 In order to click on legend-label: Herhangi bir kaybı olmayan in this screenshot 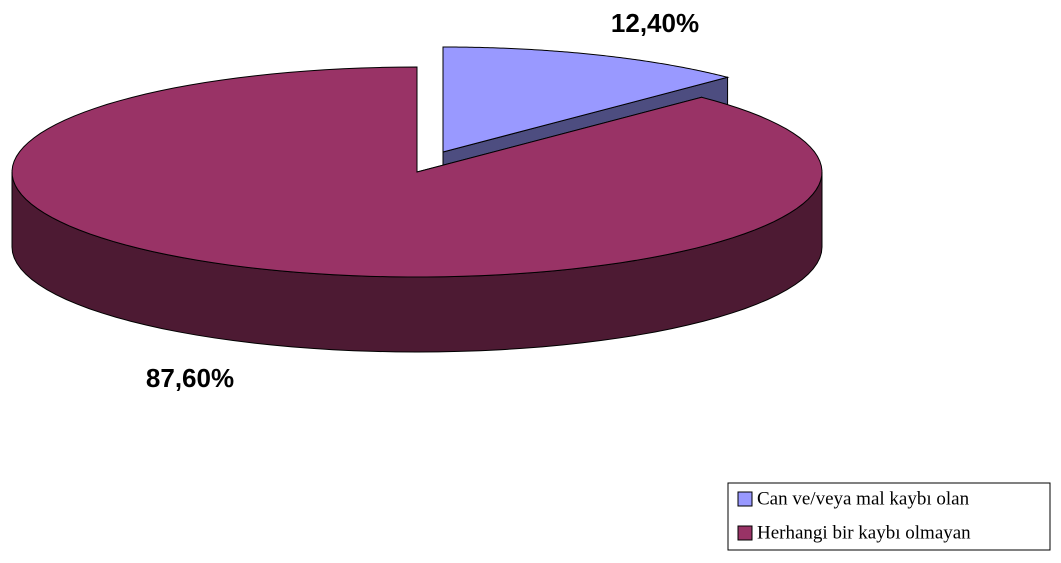, I will do `click(864, 532)`.